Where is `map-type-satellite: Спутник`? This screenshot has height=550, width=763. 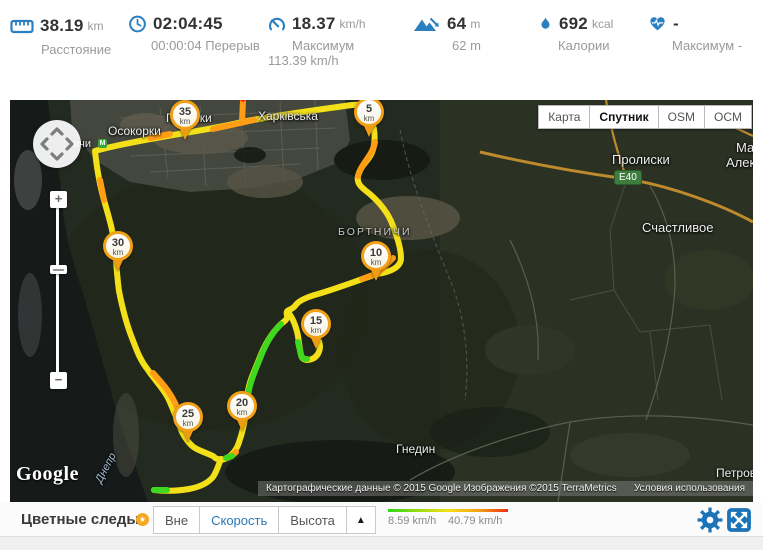 map-type-satellite: Спутник is located at coordinates (624, 117).